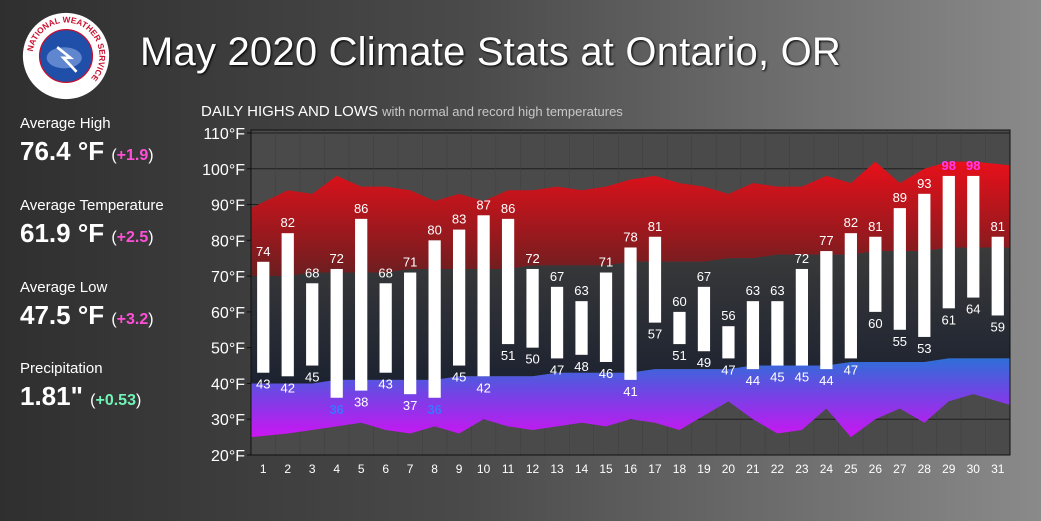 This screenshot has height=521, width=1041. What do you see at coordinates (228, 456) in the screenshot?
I see `y-tick-label: 20°F` at bounding box center [228, 456].